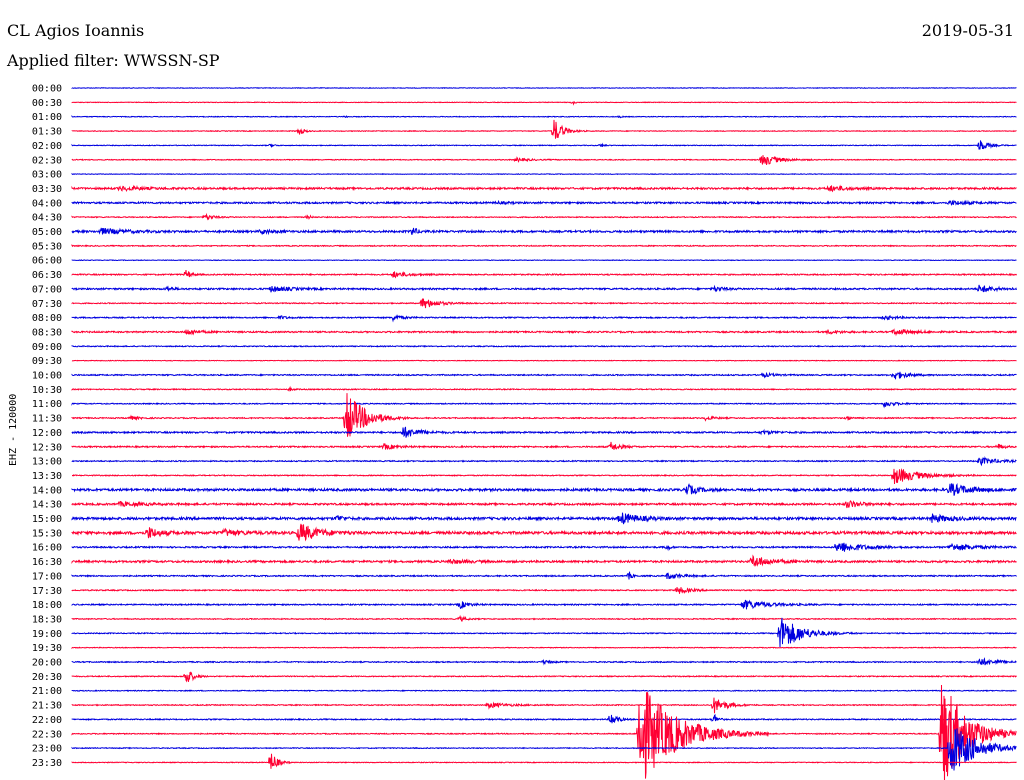 The width and height of the screenshot is (1024, 780). What do you see at coordinates (544, 677) in the screenshot?
I see `trace-2030` at bounding box center [544, 677].